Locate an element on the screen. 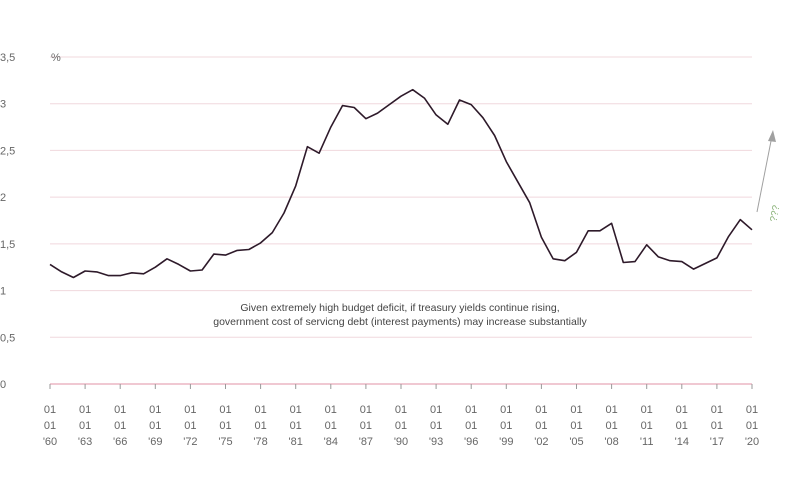  arrow-question-label: ??? is located at coordinates (776, 213).